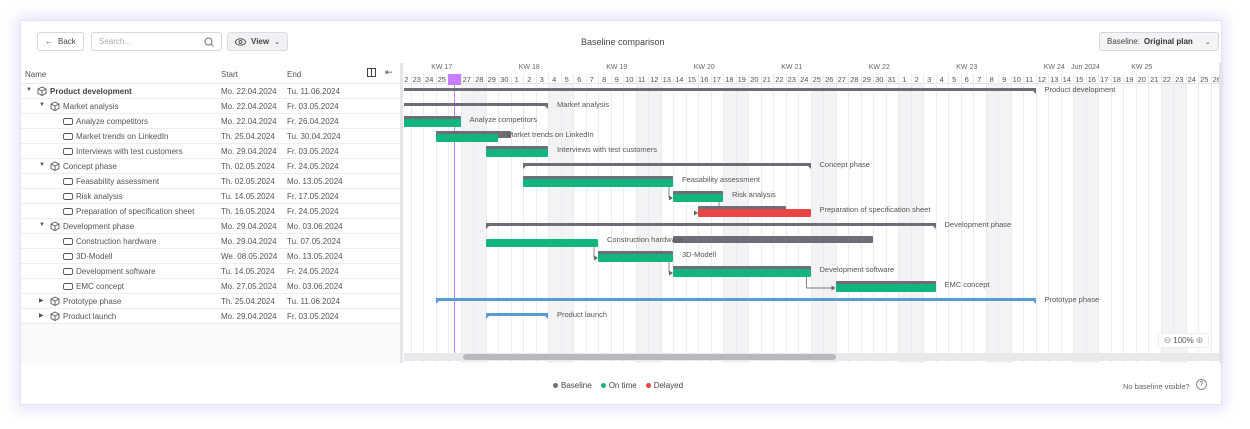 Image resolution: width=1250 pixels, height=429 pixels. What do you see at coordinates (257, 41) in the screenshot?
I see `view-dropdown: View ⌄` at bounding box center [257, 41].